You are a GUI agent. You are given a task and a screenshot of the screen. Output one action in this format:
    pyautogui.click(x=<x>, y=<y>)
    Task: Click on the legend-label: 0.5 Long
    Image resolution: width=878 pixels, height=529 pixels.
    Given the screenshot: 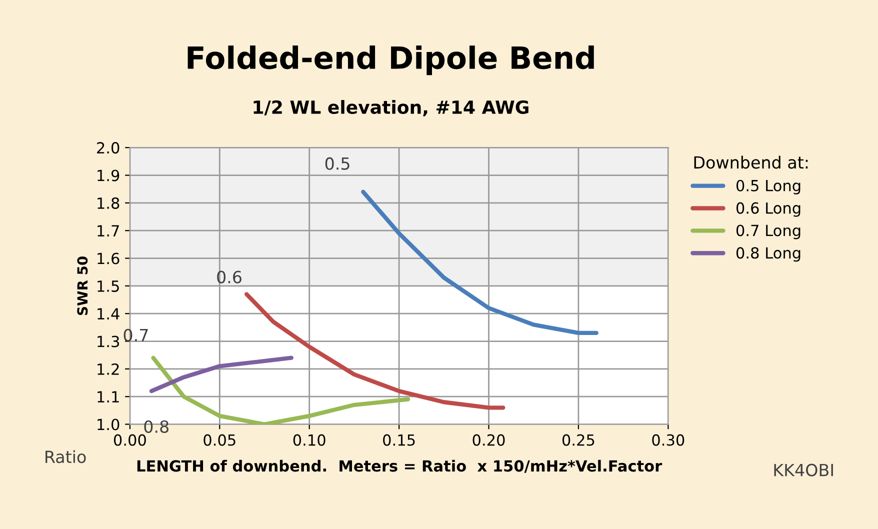 What is the action you would take?
    pyautogui.click(x=768, y=187)
    